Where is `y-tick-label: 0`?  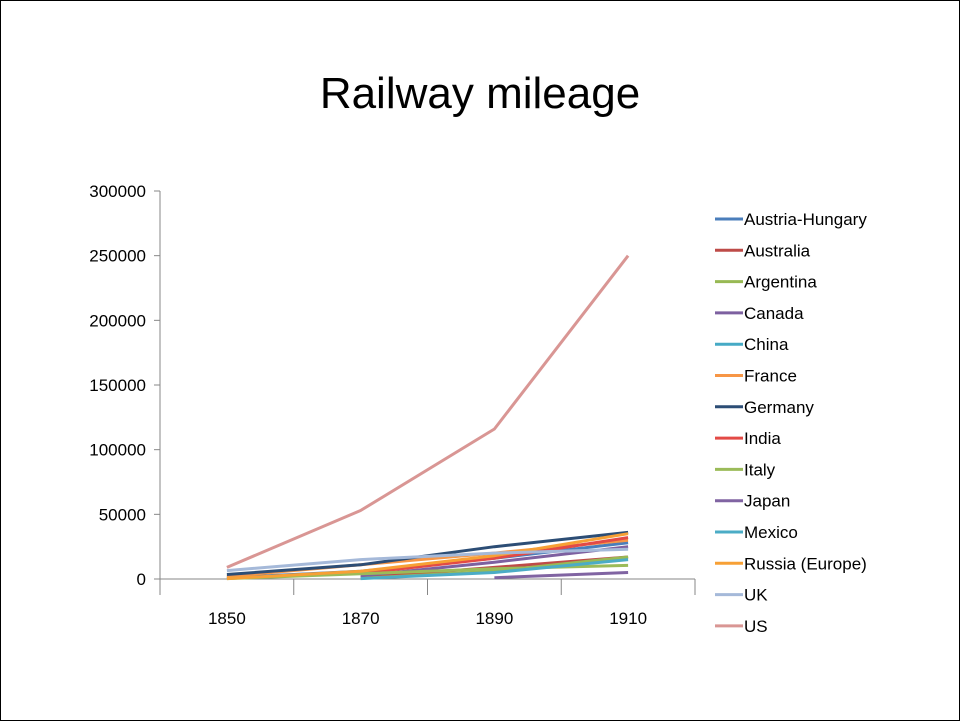 y-tick-label: 0 is located at coordinates (141, 579).